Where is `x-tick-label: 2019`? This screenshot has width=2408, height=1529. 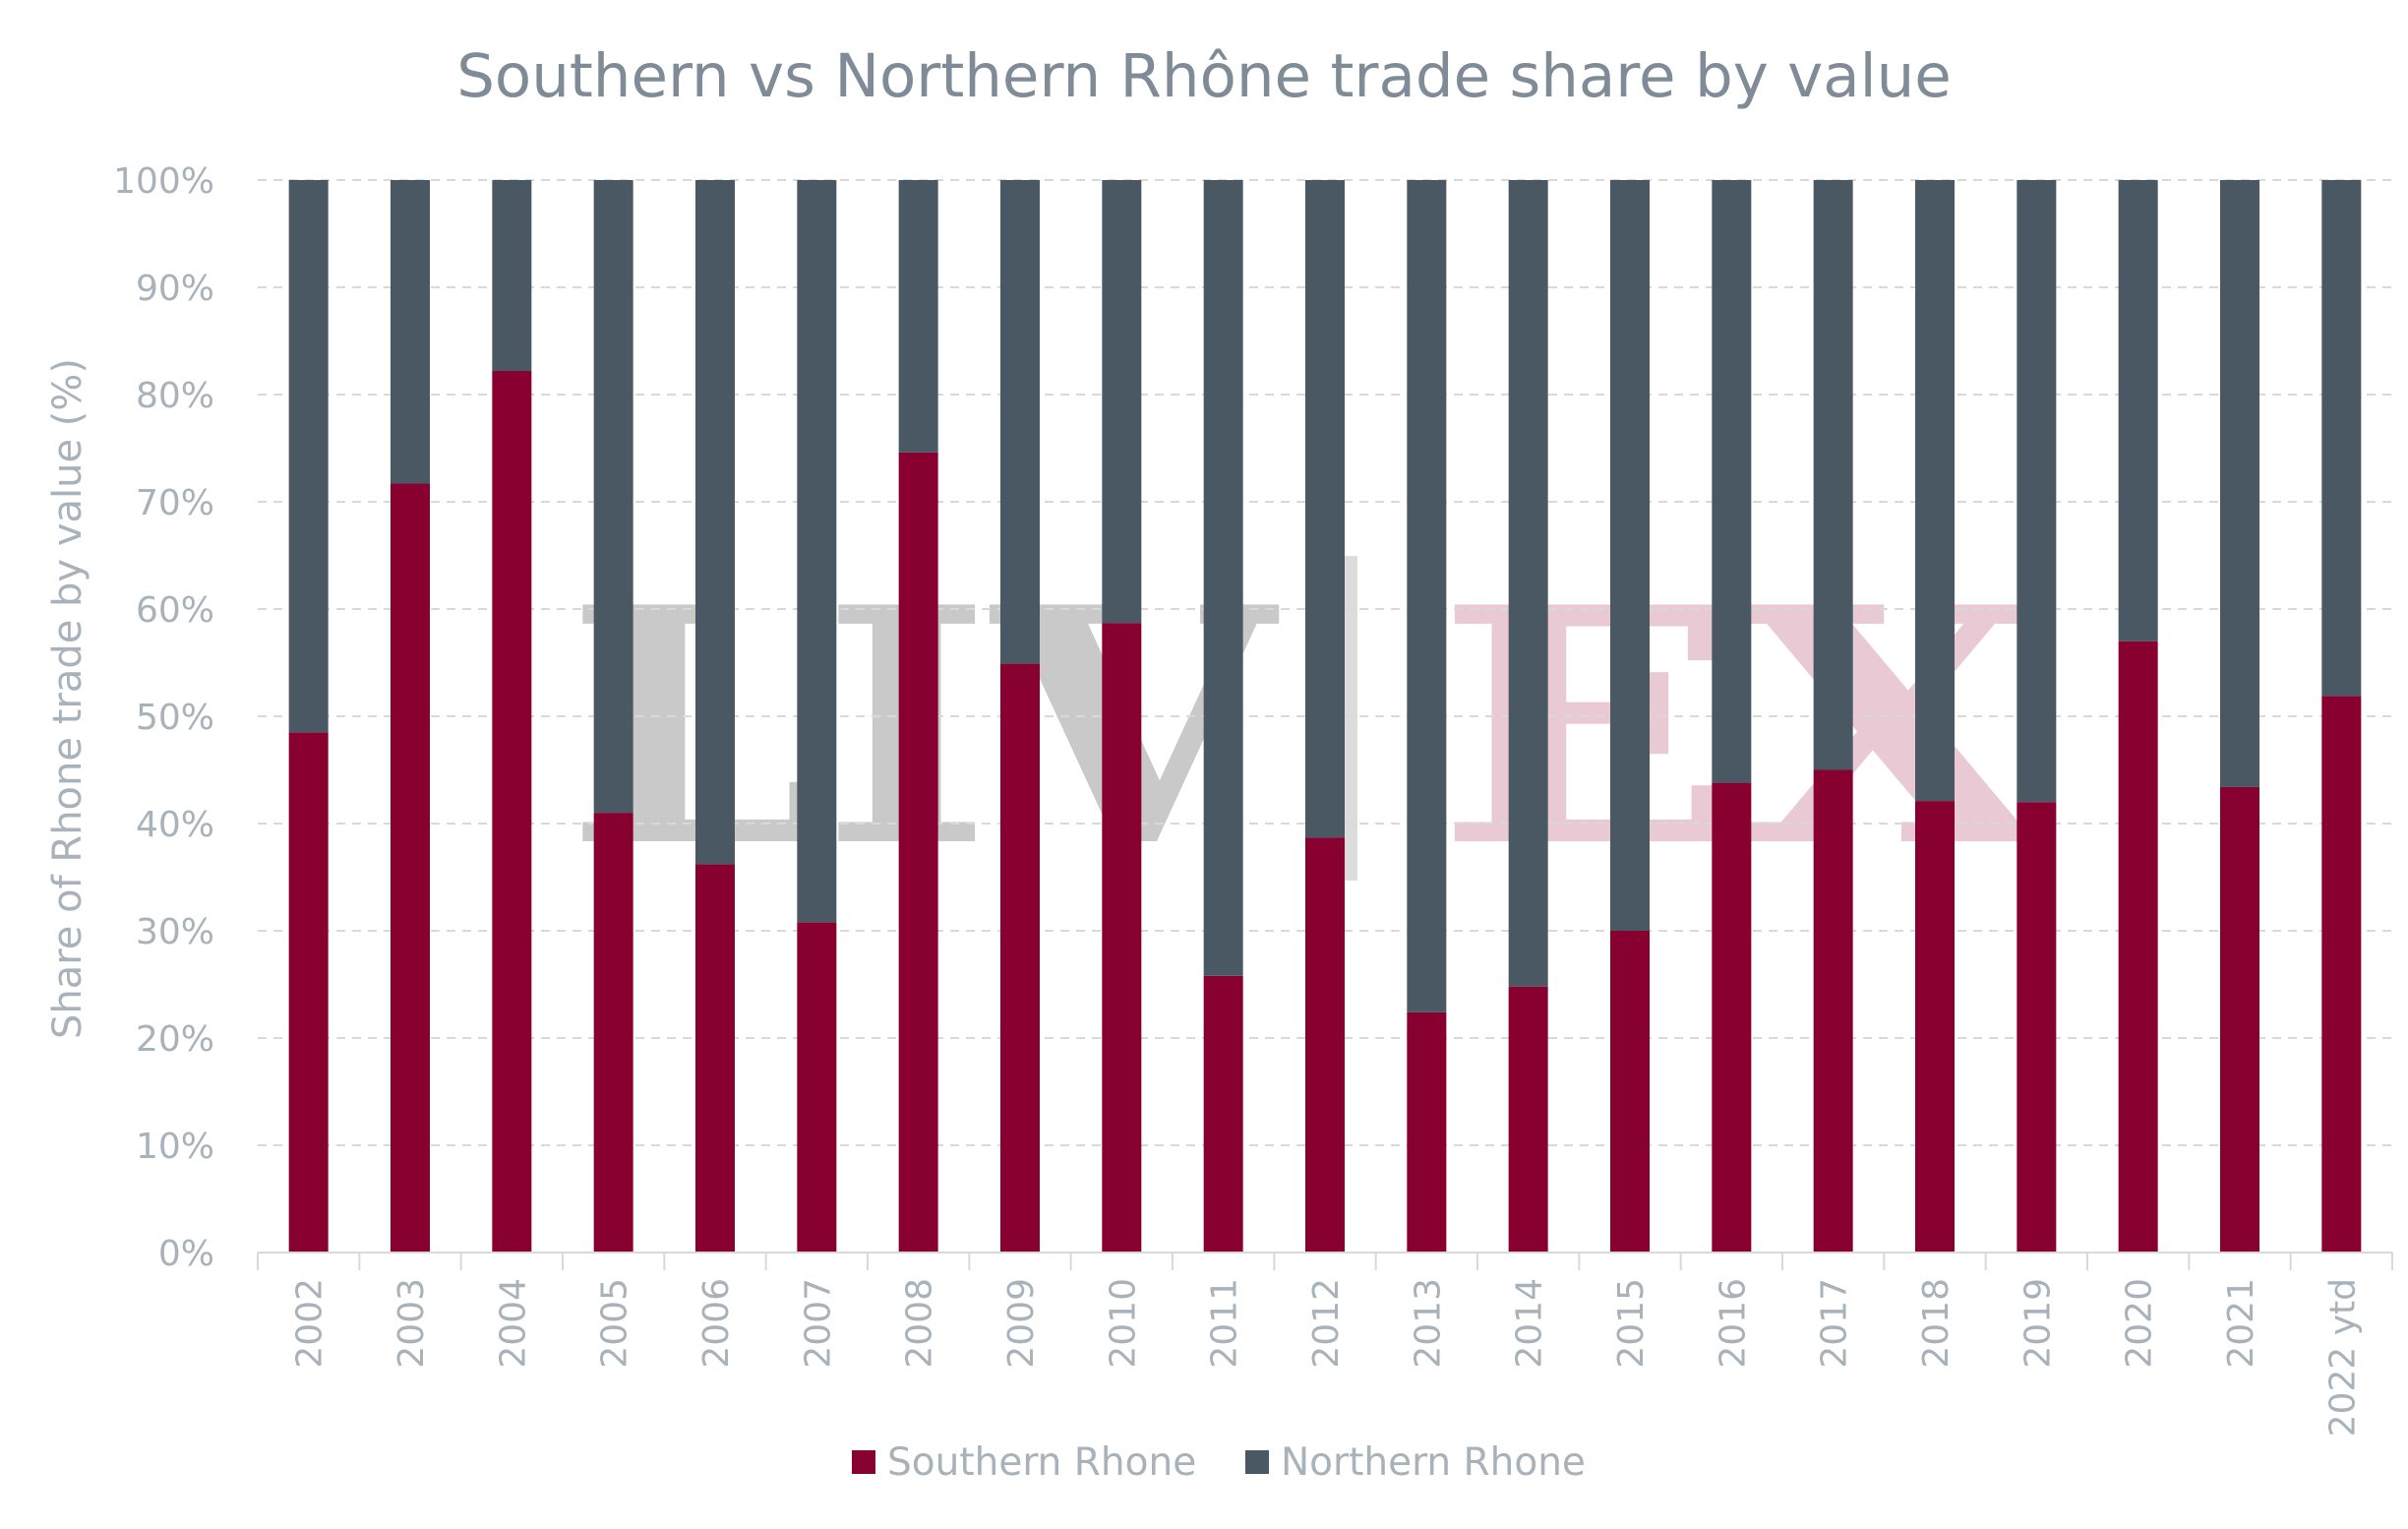
x-tick-label: 2019 is located at coordinates (2037, 1323).